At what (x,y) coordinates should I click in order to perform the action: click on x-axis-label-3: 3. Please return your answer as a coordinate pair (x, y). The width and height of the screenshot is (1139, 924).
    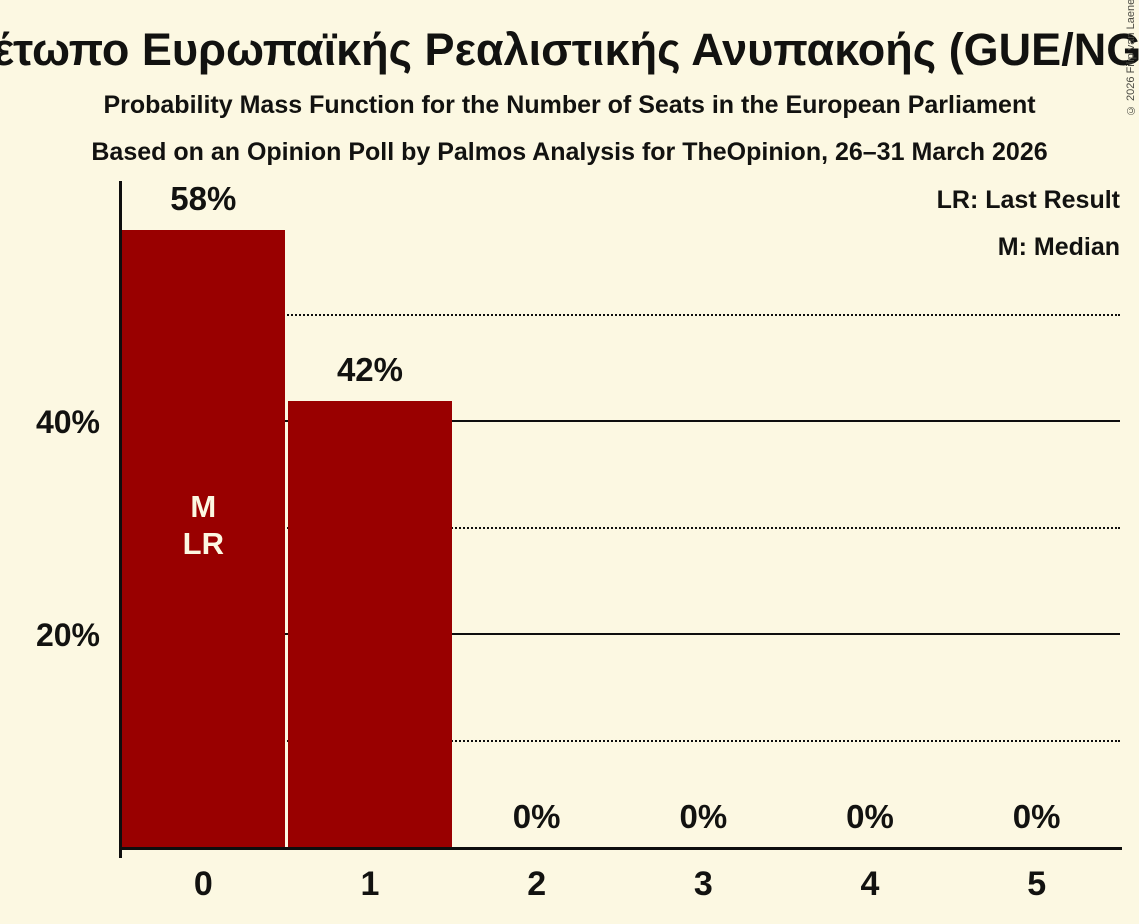
    Looking at the image, I should click on (703, 884).